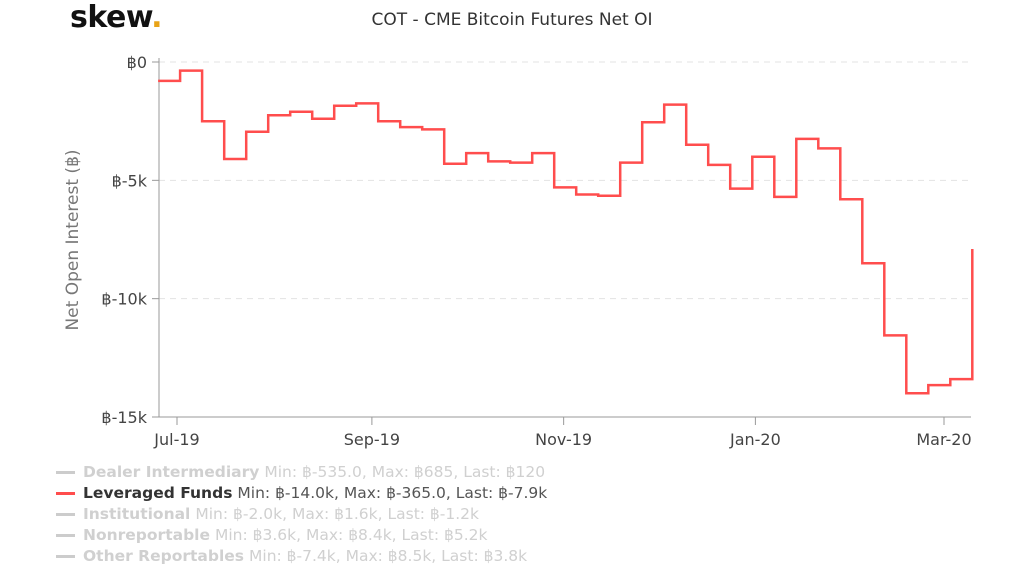  Describe the element at coordinates (124, 299) in the screenshot. I see `y-tick-label: ฿-10k` at that location.